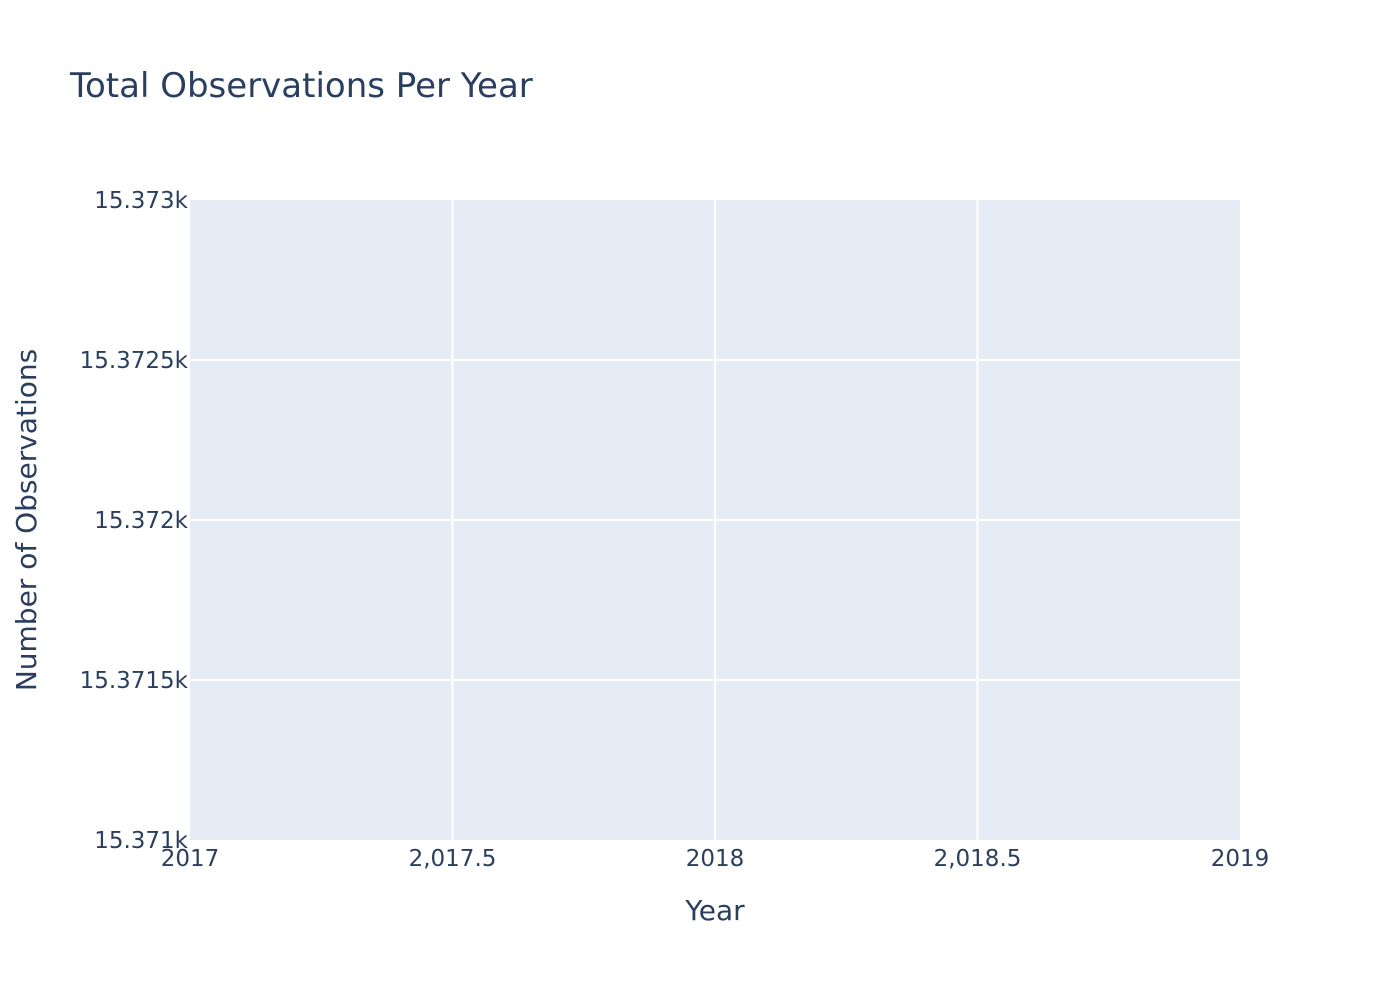  I want to click on x-axis-ticks: 2017 2,017.5 2018 2,018.5 2019, so click(715, 859).